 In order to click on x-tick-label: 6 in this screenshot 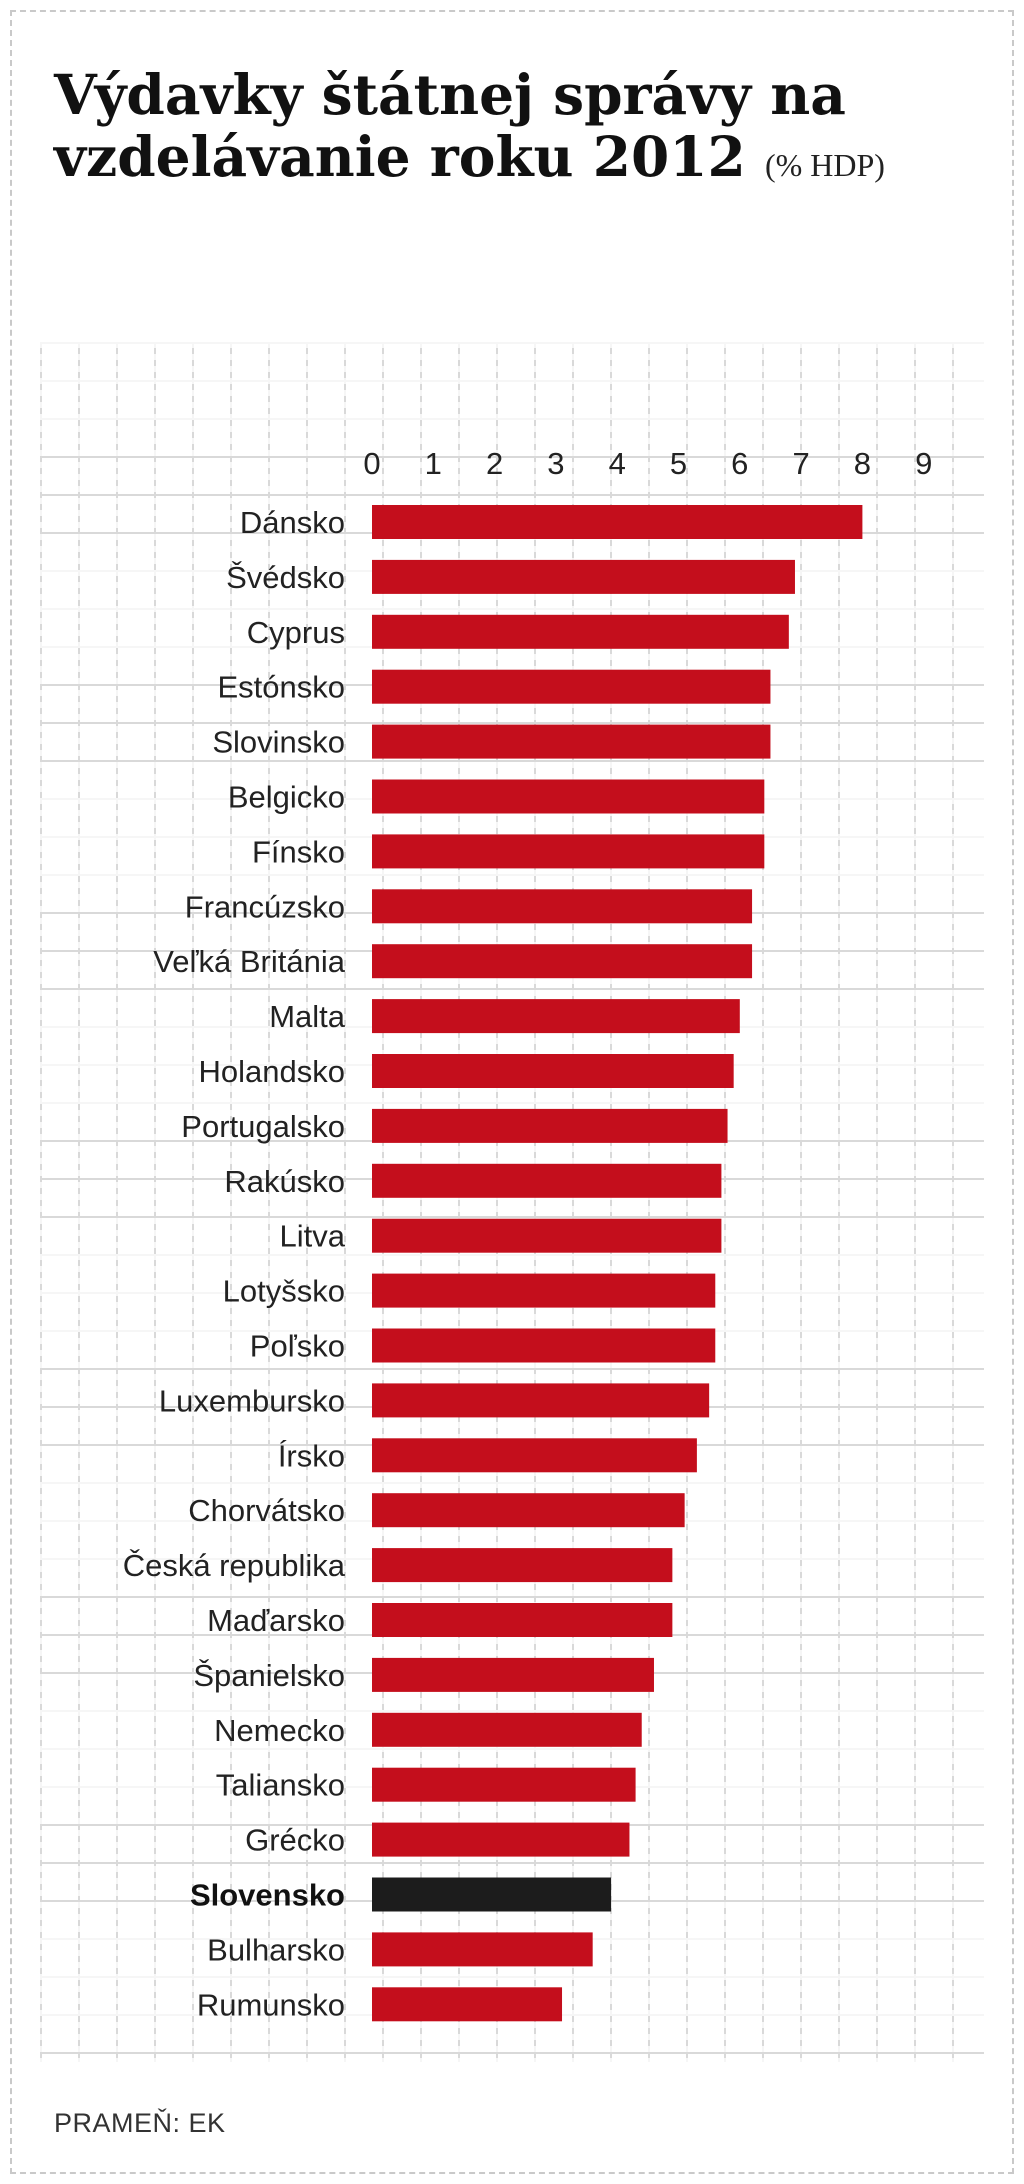, I will do `click(739, 463)`.